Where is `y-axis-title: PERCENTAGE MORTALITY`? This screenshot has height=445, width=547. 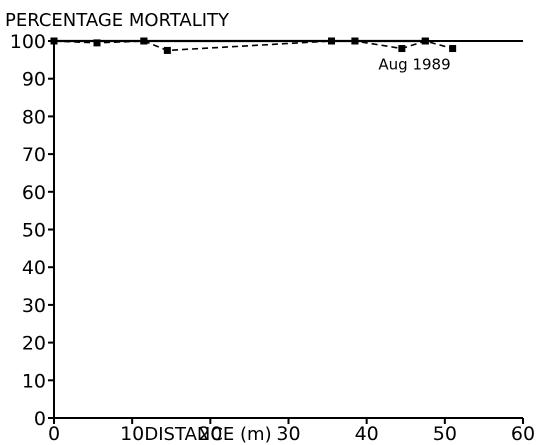
y-axis-title: PERCENTAGE MORTALITY is located at coordinates (117, 20).